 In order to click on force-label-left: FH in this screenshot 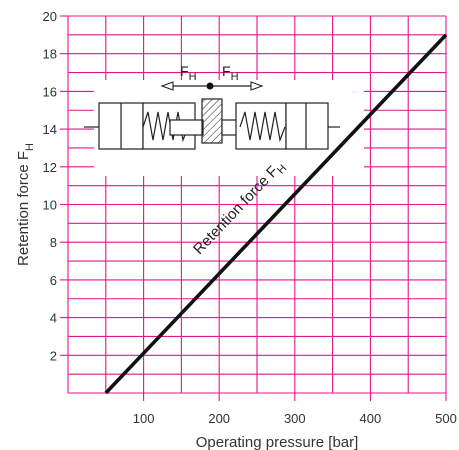, I will do `click(188, 73)`.